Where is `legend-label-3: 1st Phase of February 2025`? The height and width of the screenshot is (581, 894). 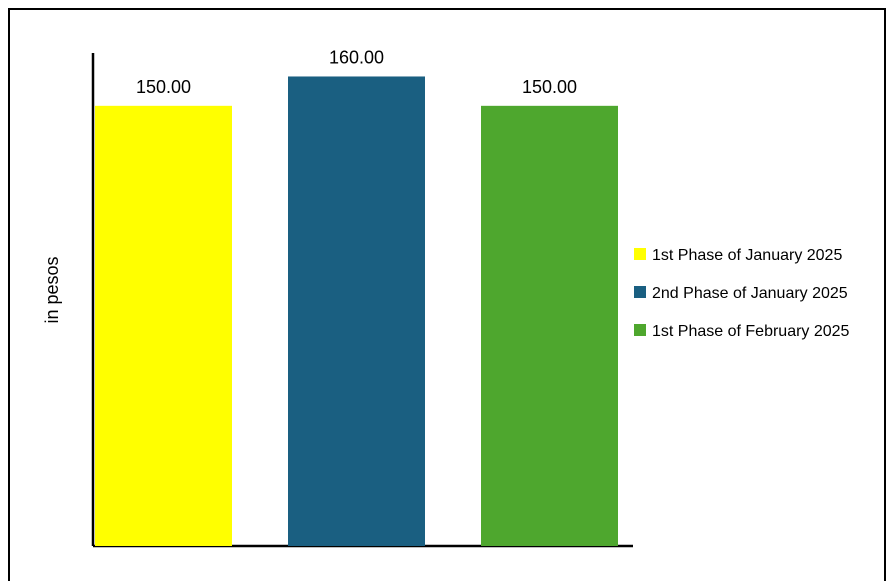
legend-label-3: 1st Phase of February 2025 is located at coordinates (751, 331).